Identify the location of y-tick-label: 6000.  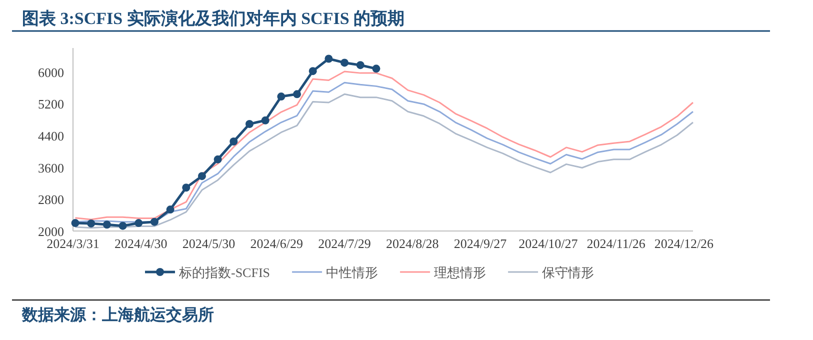
(51, 72).